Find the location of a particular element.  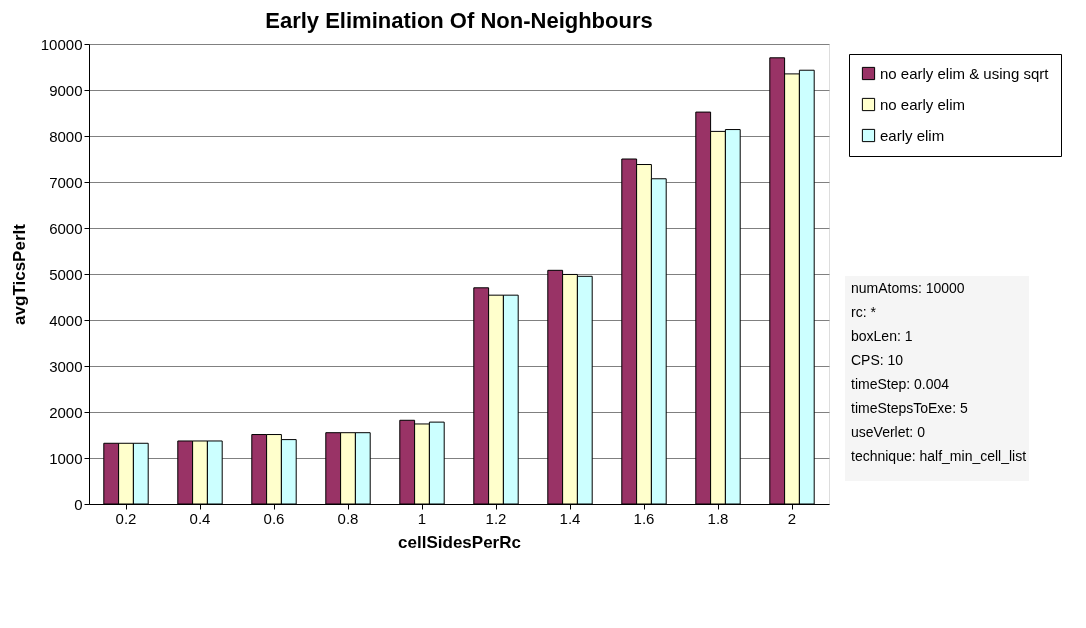

y-tick-label: 6000 is located at coordinates (66, 228).